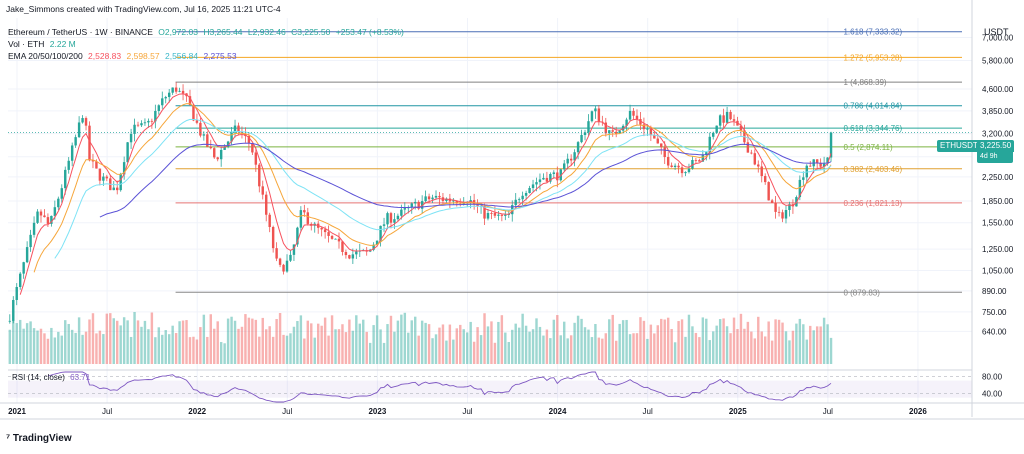 The width and height of the screenshot is (1024, 454). I want to click on rsi-label: RSI (14, close), so click(38, 377).